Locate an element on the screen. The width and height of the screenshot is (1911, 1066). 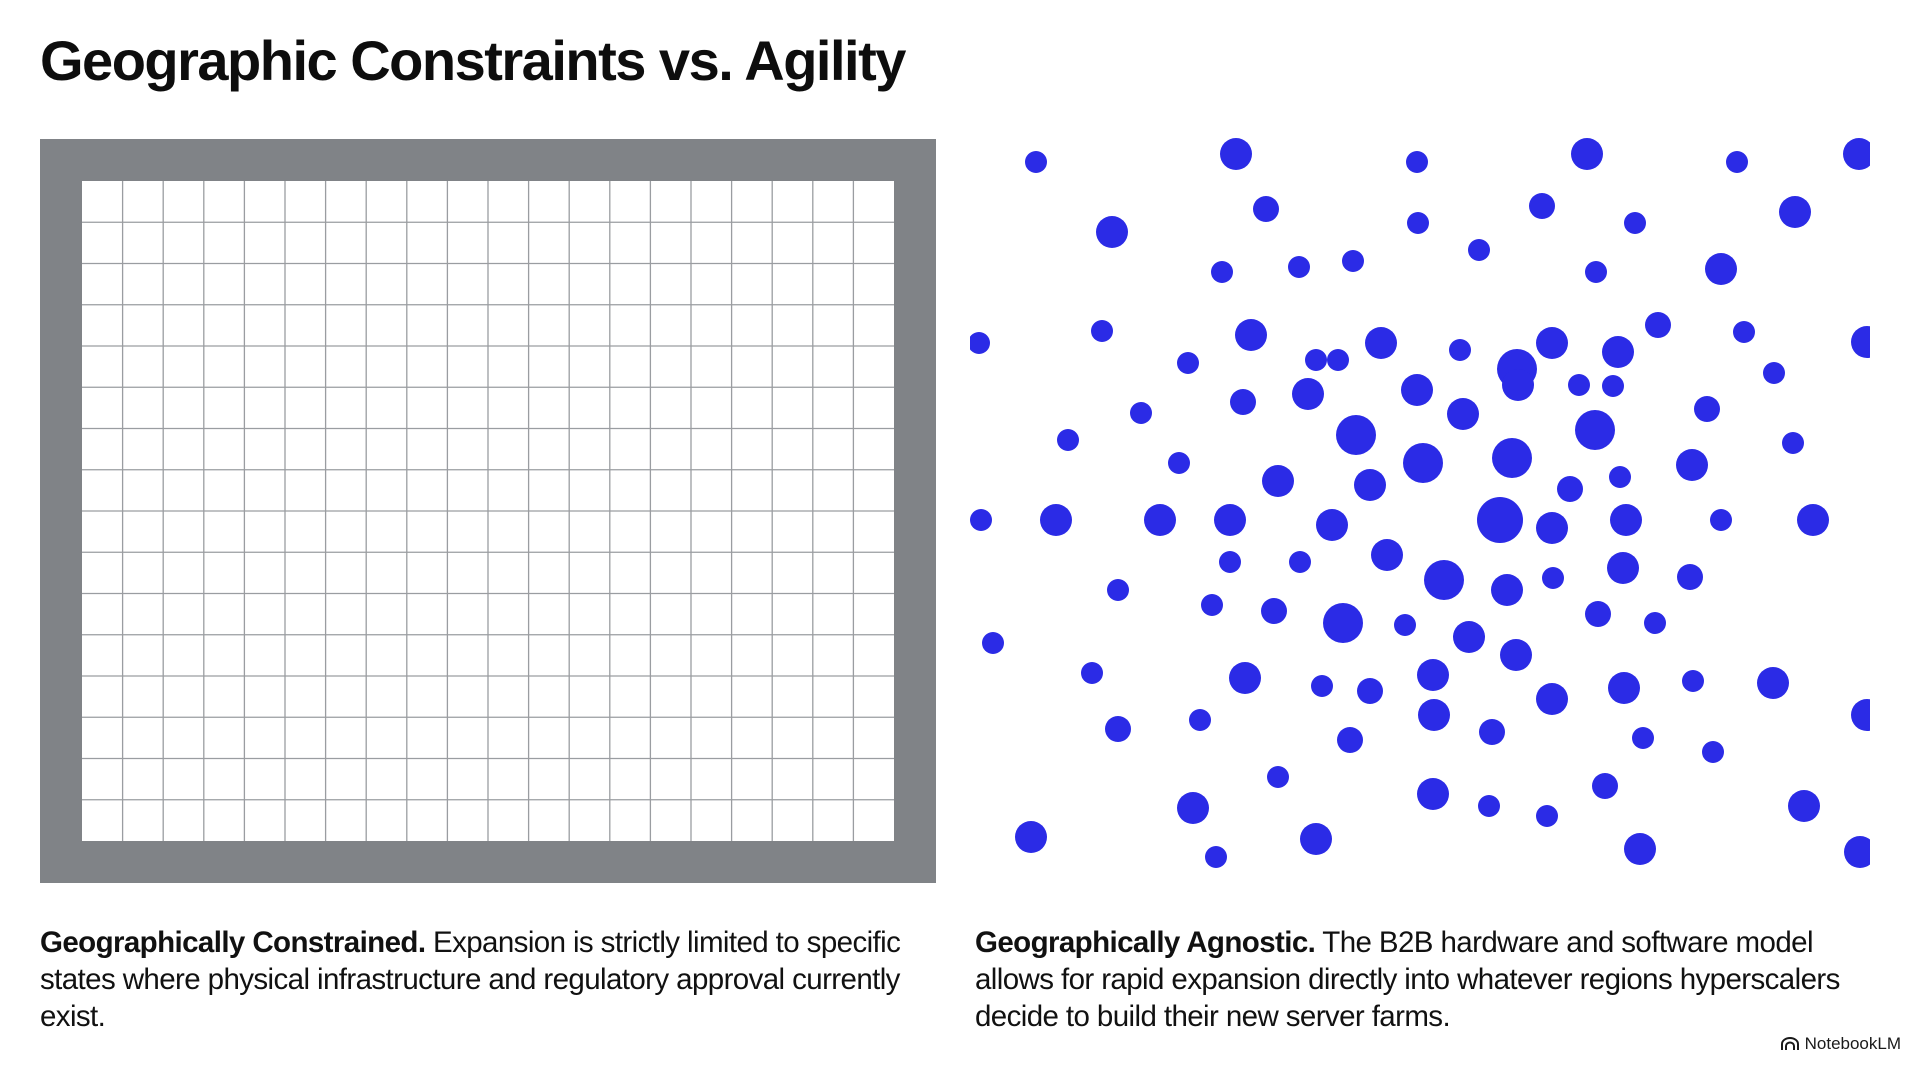
notebooklm-brand: NotebookLM is located at coordinates (1840, 1044).